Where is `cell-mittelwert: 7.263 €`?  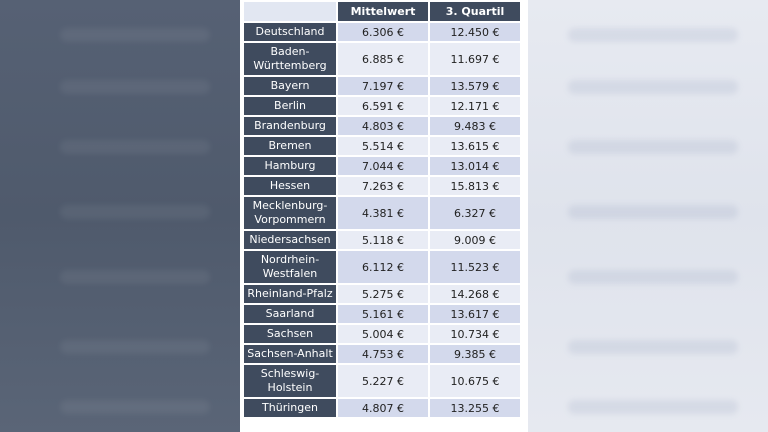 cell-mittelwert: 7.263 € is located at coordinates (383, 186).